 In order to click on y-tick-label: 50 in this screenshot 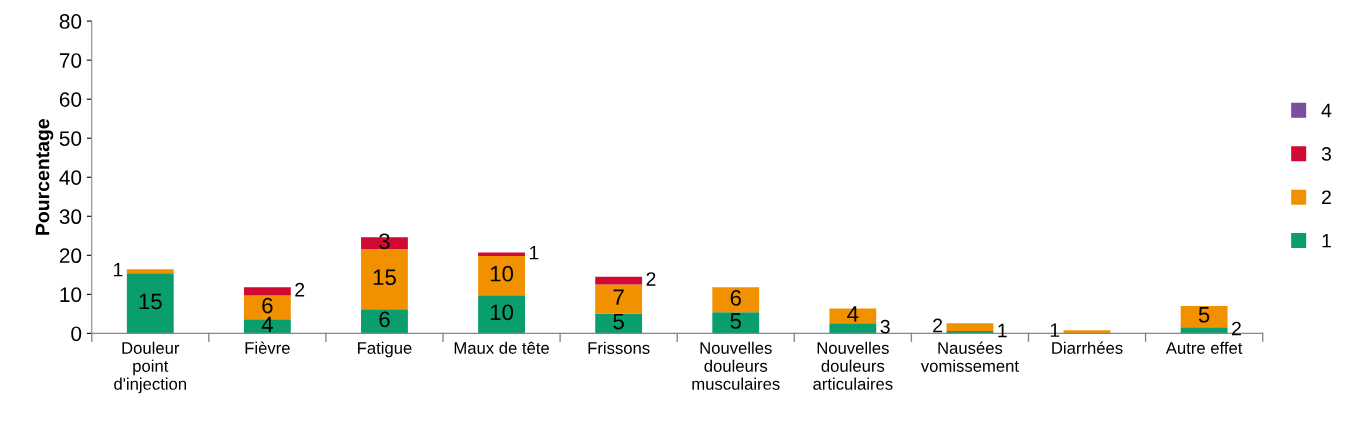, I will do `click(70, 138)`.